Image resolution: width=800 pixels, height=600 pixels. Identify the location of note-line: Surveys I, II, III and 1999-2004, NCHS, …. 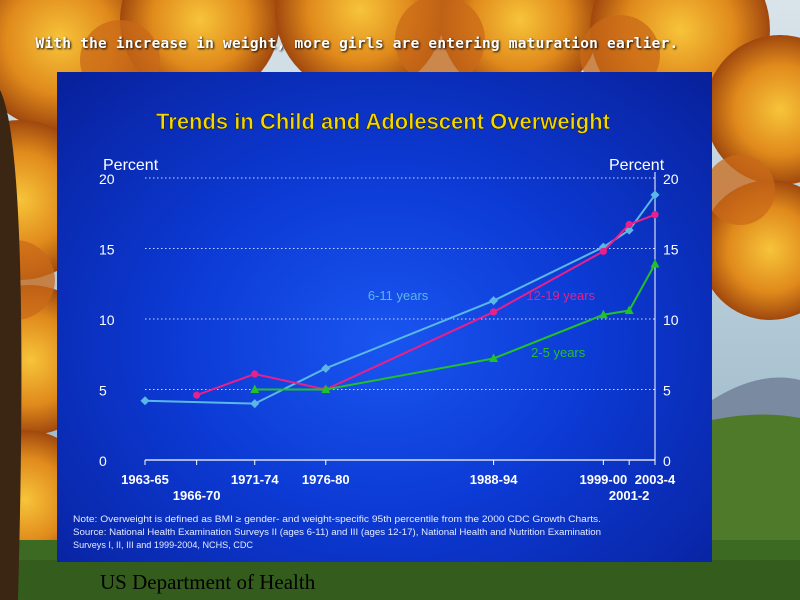
(163, 545).